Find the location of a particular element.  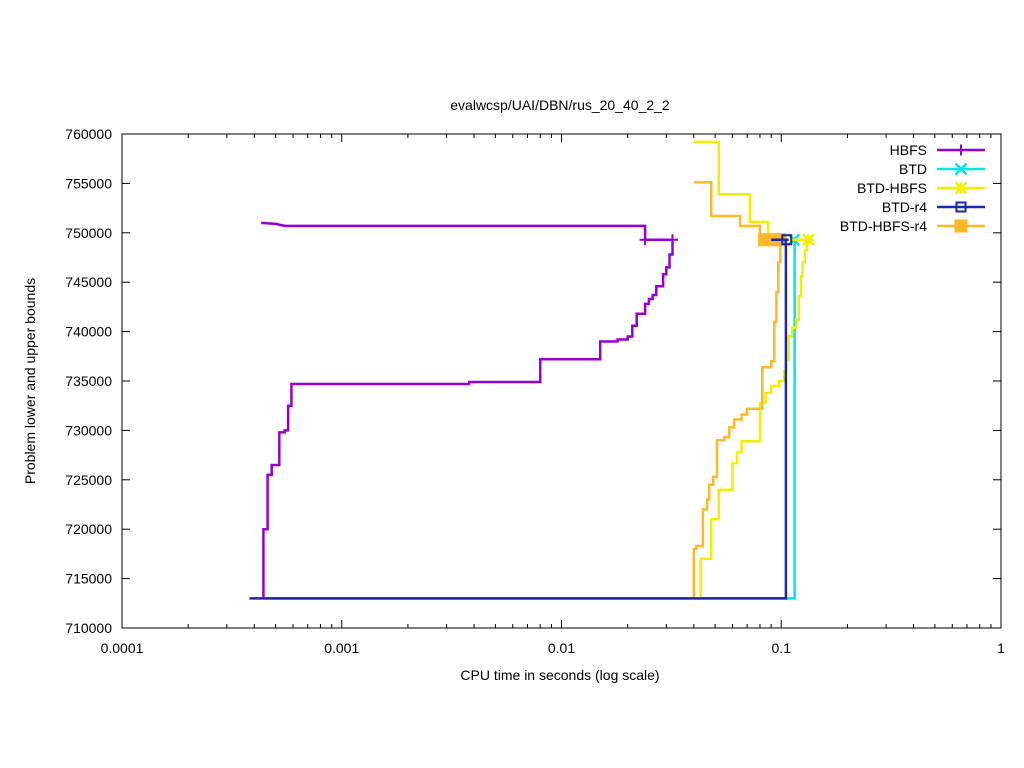

y-tick-label: 760000 is located at coordinates (88, 134).